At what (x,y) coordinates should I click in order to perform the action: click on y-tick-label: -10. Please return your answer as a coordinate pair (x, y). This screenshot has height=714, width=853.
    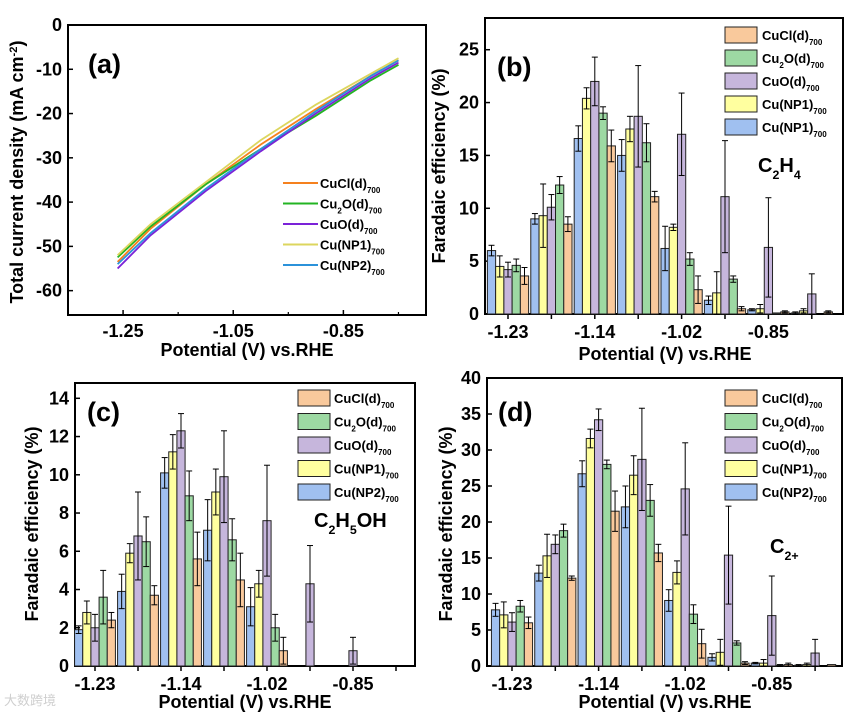
    Looking at the image, I should click on (49, 69).